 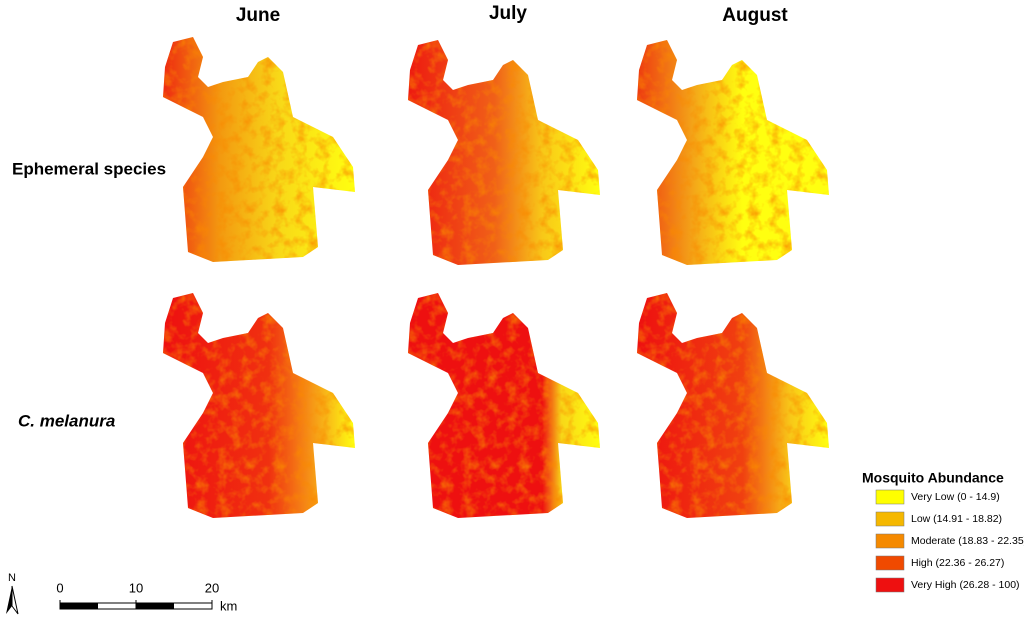 What do you see at coordinates (66, 420) in the screenshot?
I see `row-label: C. melanura` at bounding box center [66, 420].